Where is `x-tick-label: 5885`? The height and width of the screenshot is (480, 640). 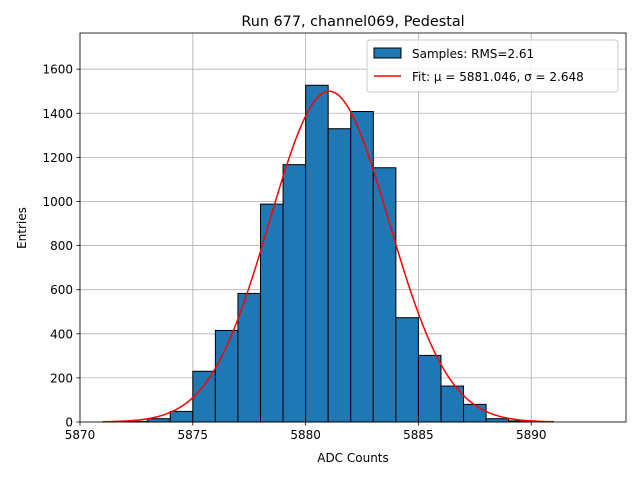
x-tick-label: 5885 is located at coordinates (418, 435).